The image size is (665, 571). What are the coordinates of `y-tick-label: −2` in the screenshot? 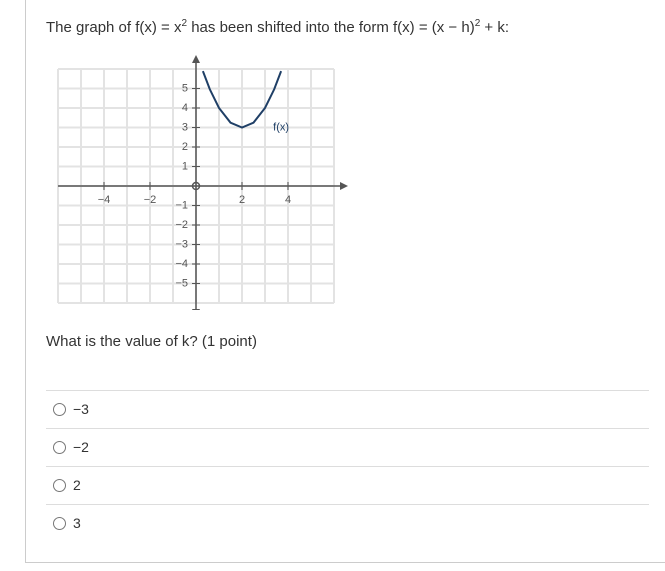 It's located at (181, 225).